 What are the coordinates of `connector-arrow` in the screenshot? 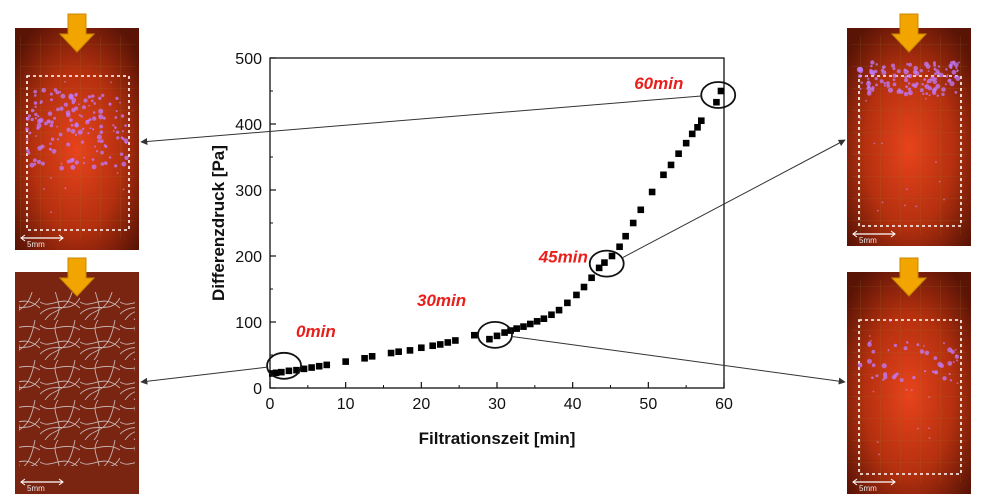 It's located at (421, 120).